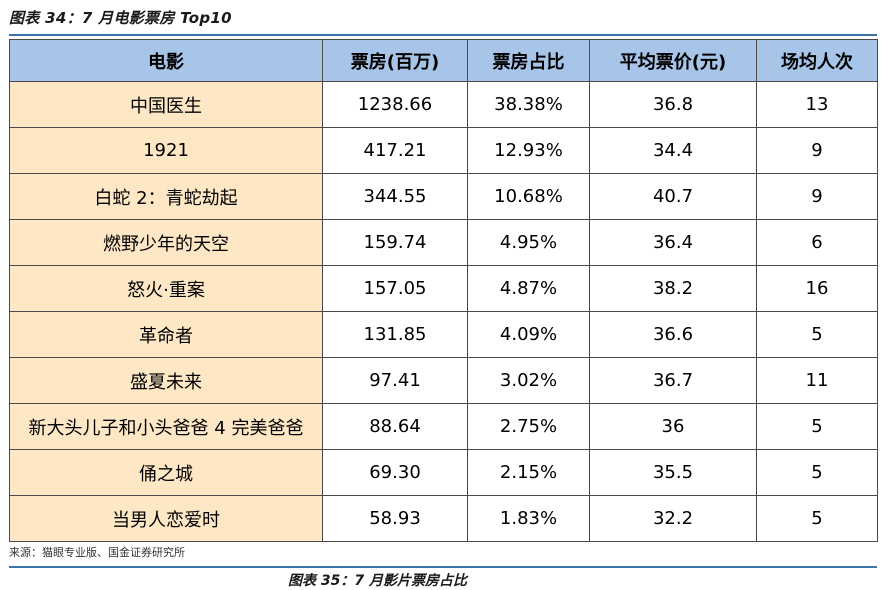  I want to click on column-header: 票房(百万), so click(395, 60).